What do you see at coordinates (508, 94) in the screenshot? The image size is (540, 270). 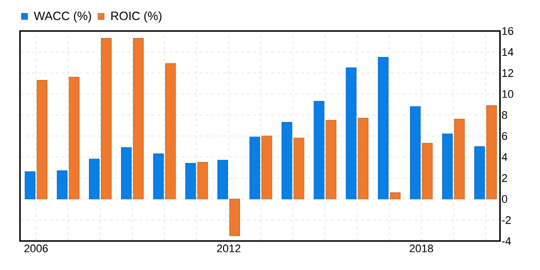 I see `y-tick-label: 10` at bounding box center [508, 94].